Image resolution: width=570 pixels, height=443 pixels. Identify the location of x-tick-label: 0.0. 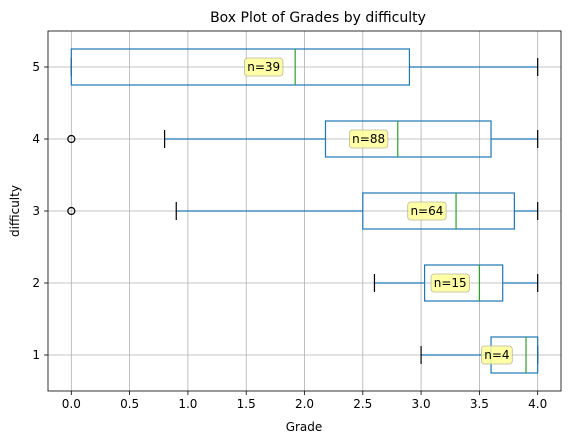
(71, 404).